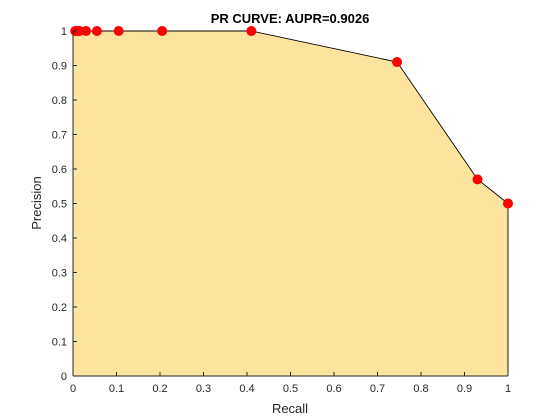 Image resolution: width=560 pixels, height=420 pixels. Describe the element at coordinates (59, 274) in the screenshot. I see `y-tick-label: 0.3` at that location.